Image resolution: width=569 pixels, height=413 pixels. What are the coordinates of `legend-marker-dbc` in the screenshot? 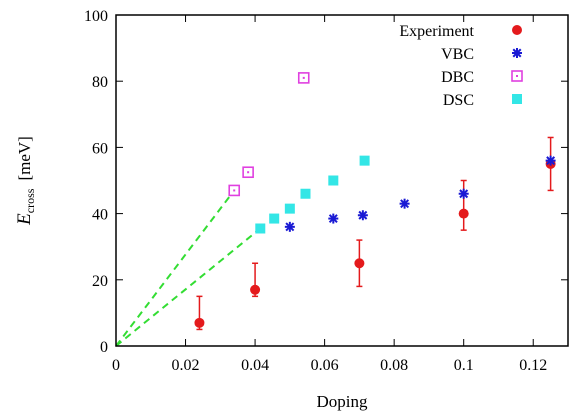 It's located at (517, 76).